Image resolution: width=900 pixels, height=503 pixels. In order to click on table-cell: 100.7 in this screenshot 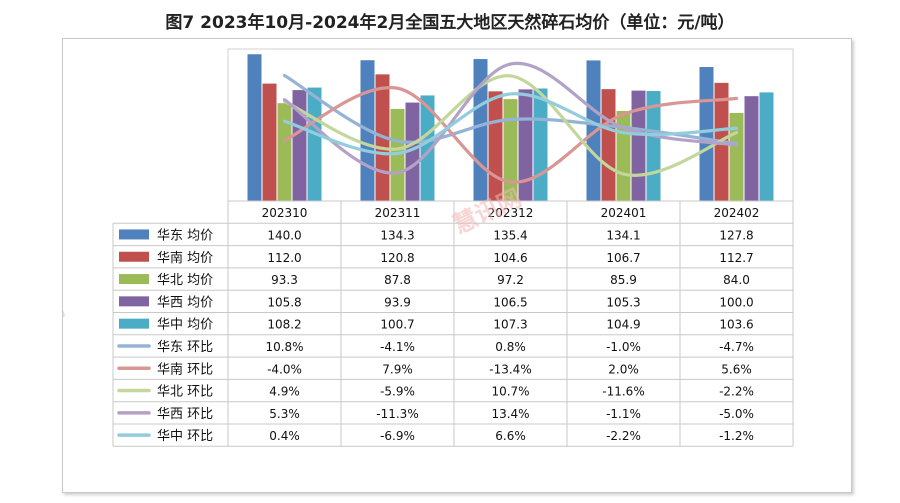, I will do `click(397, 325)`.